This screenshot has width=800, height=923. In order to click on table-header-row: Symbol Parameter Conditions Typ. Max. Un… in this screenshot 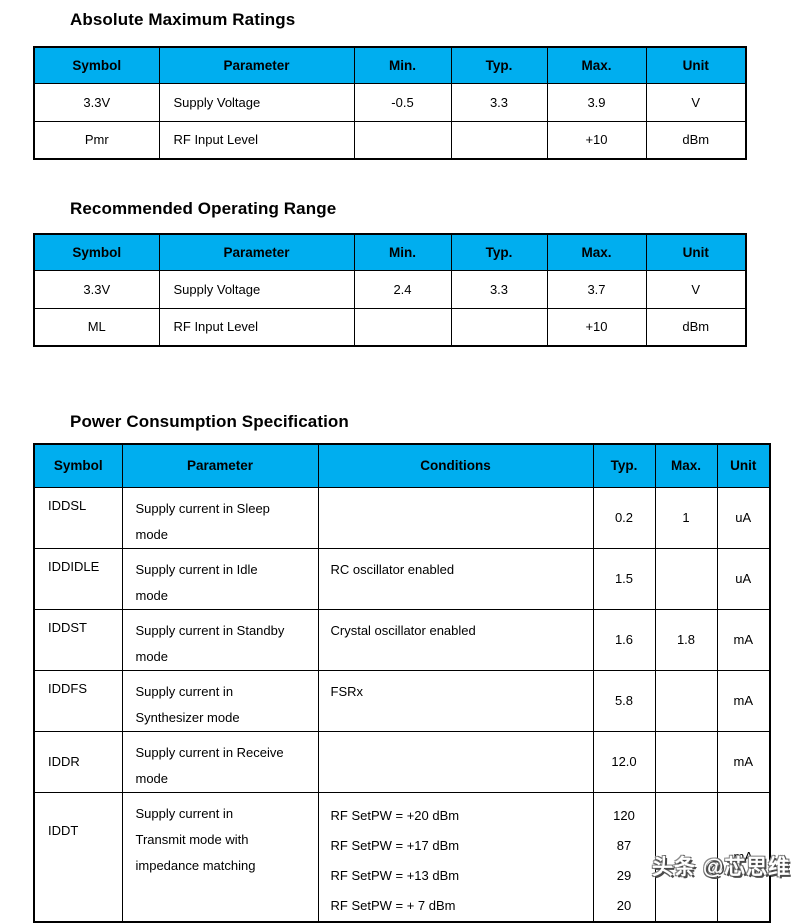, I will do `click(402, 465)`.